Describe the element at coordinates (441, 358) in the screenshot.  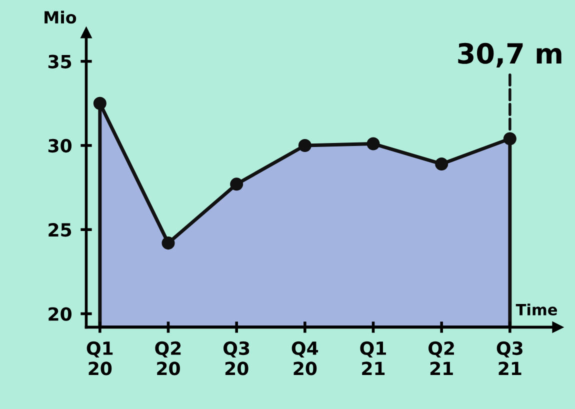
I see `x-tick-label: Q2 21` at that location.